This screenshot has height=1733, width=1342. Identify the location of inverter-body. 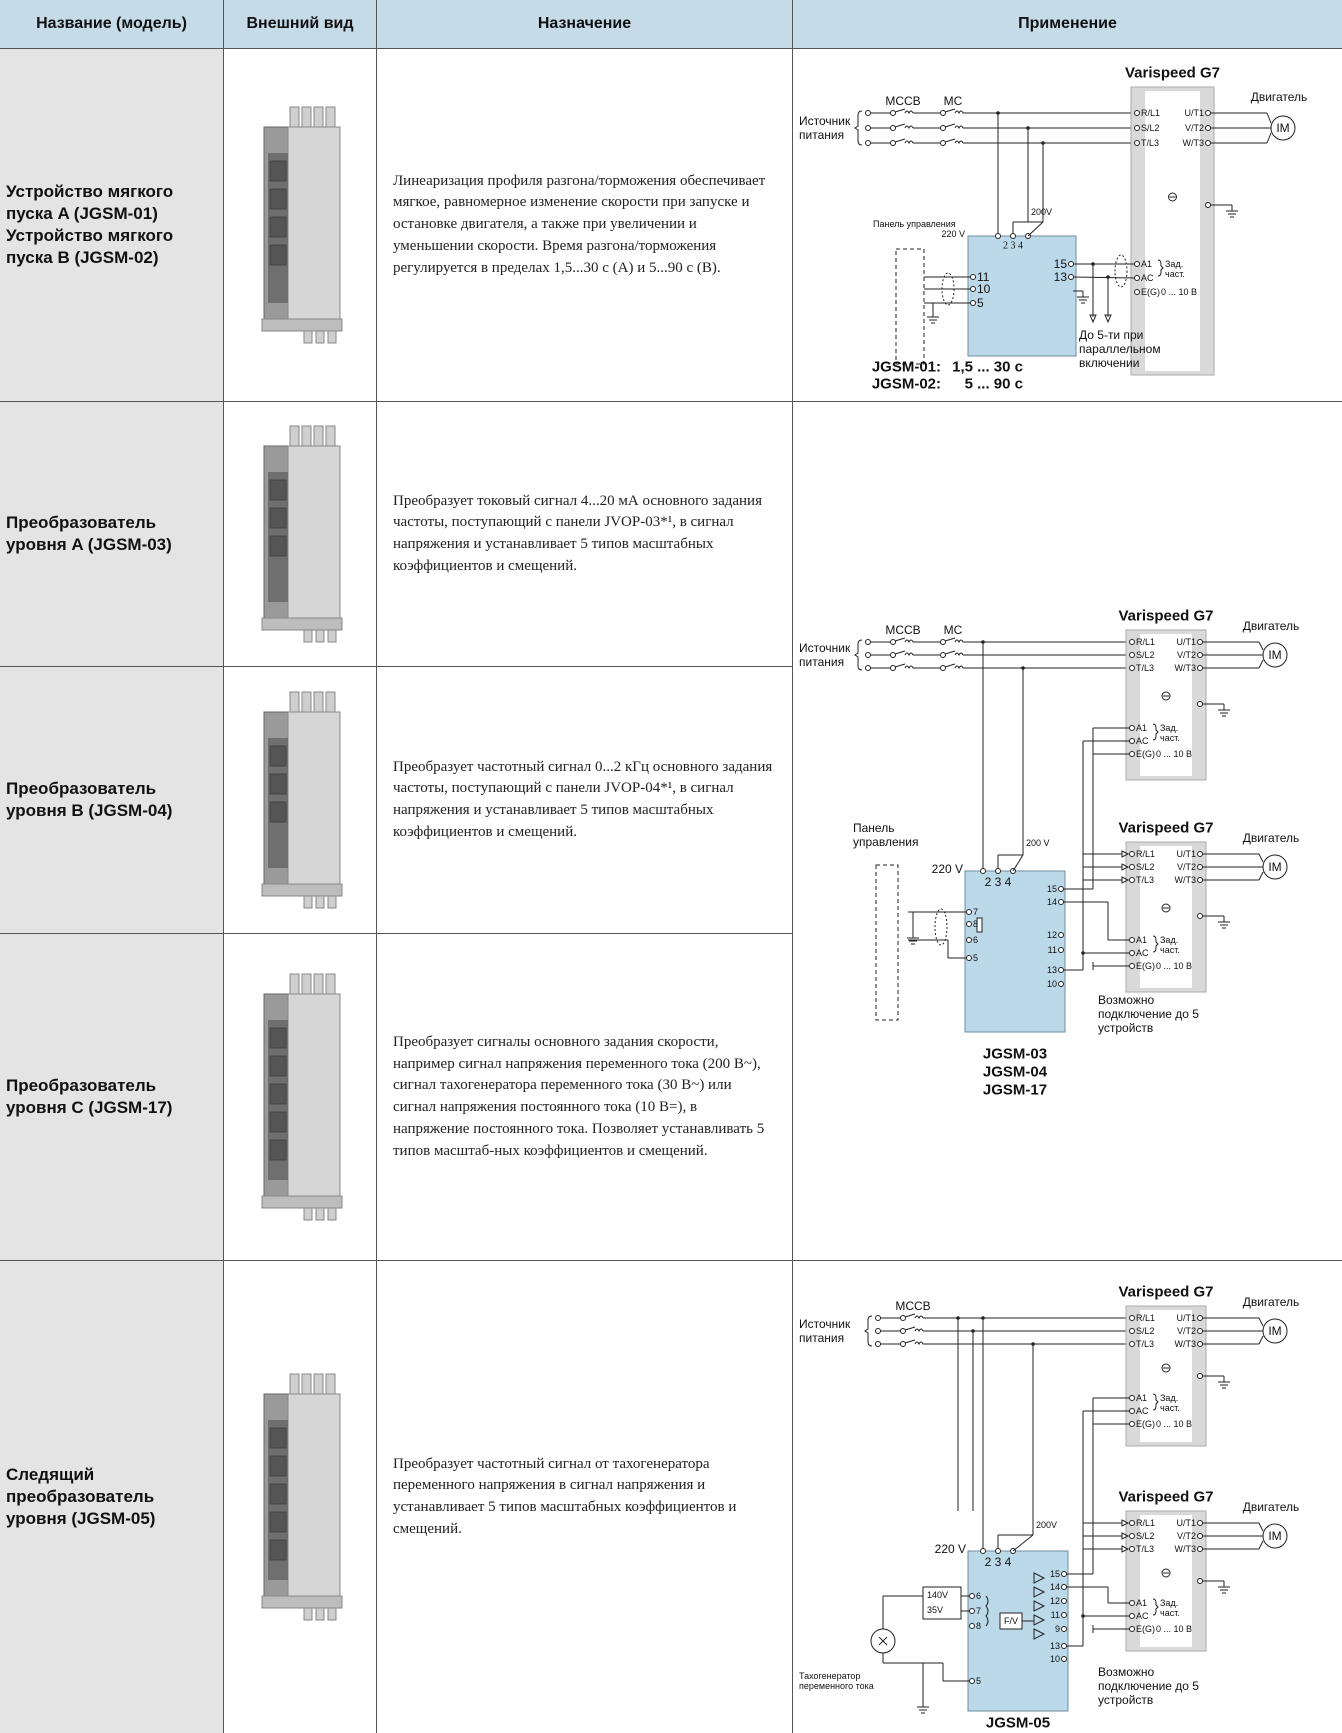
(1172, 231).